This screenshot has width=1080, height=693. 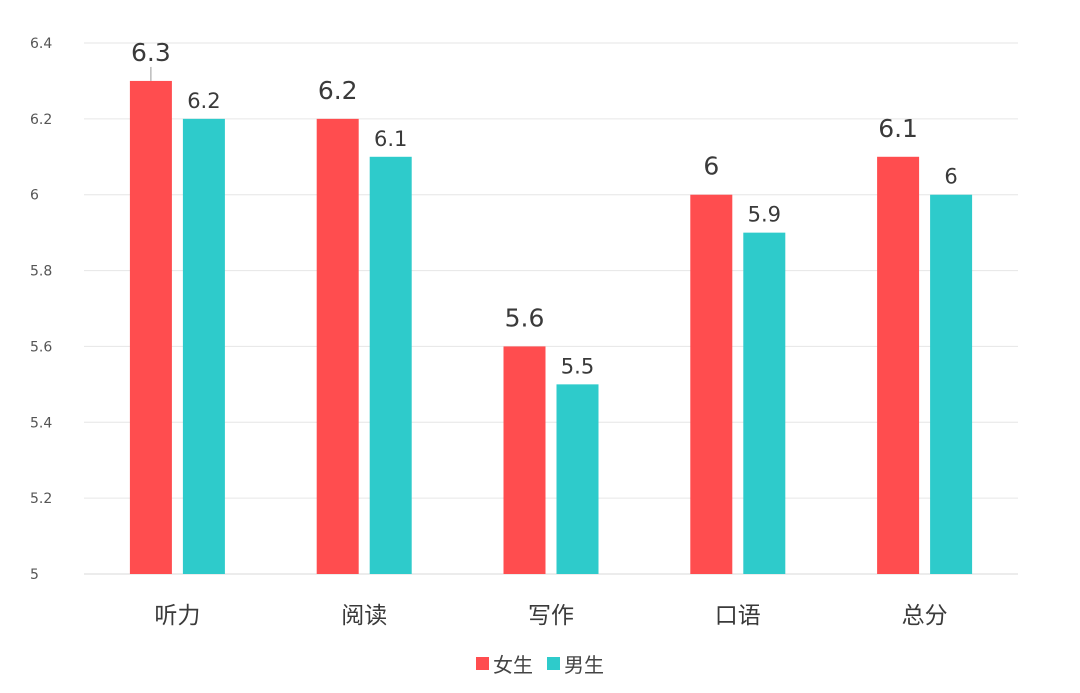 What do you see at coordinates (898, 128) in the screenshot?
I see `data-label-series-0-4: 6.1` at bounding box center [898, 128].